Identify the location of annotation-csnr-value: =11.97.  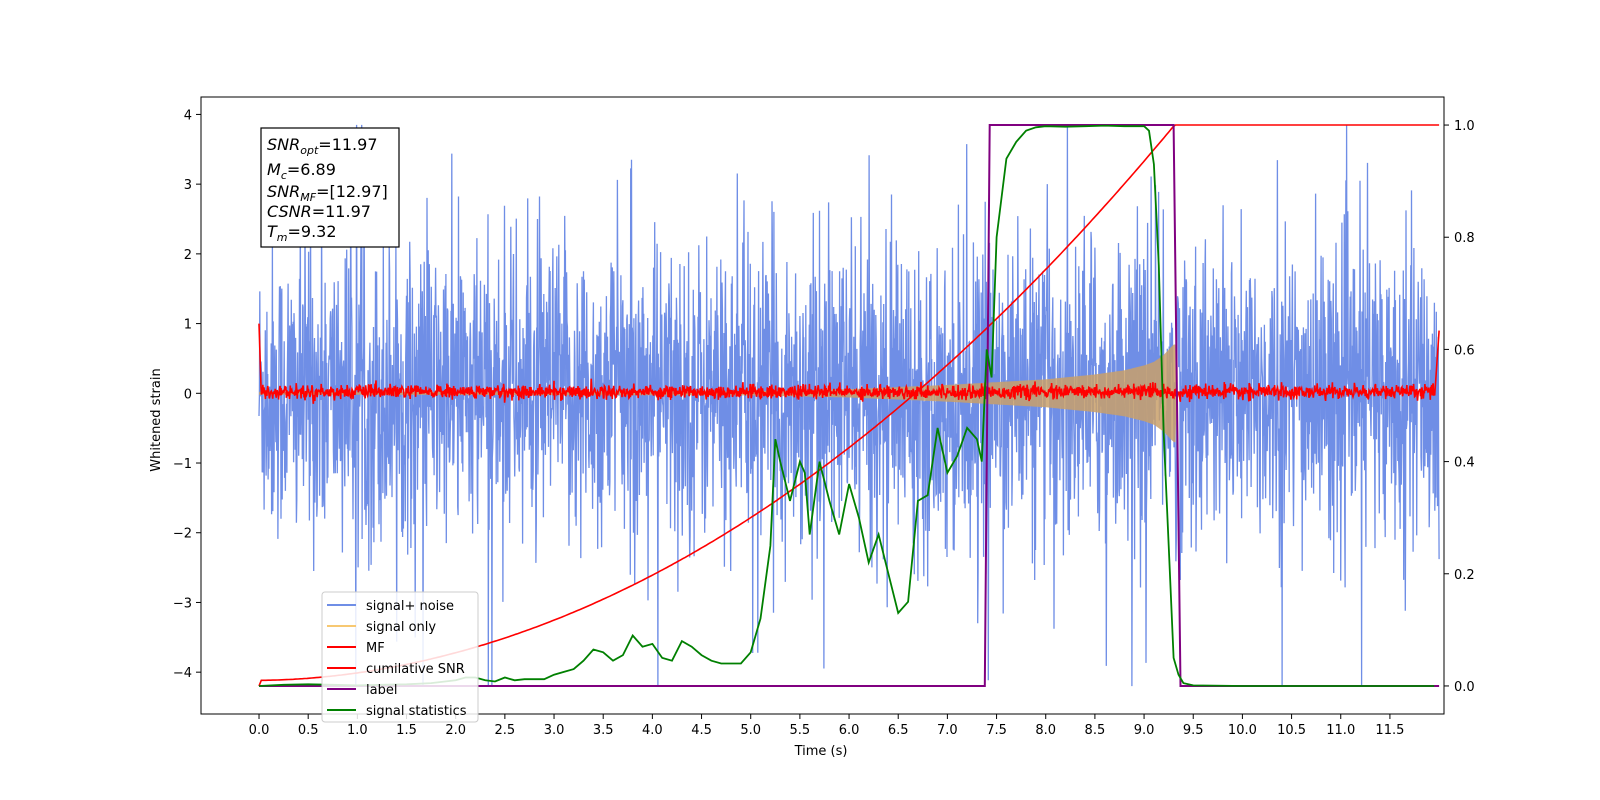
(341, 211).